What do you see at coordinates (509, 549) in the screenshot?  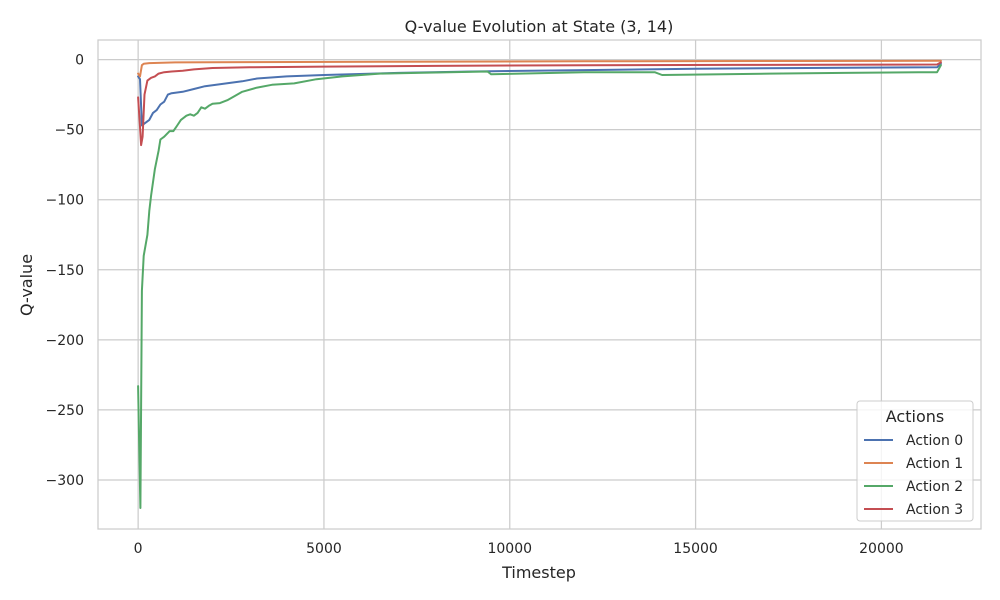 I see `x-tick-label: 10000` at bounding box center [509, 549].